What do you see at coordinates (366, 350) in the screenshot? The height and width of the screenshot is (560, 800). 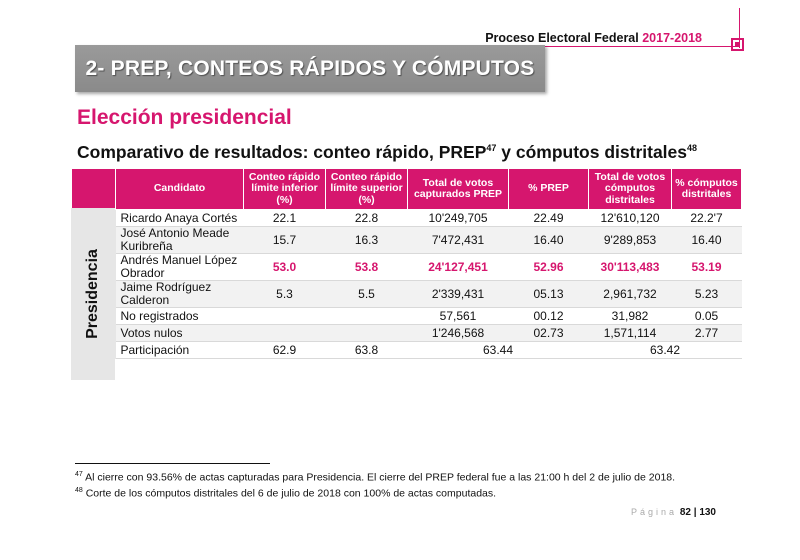 I see `cell-value: 63.8` at bounding box center [366, 350].